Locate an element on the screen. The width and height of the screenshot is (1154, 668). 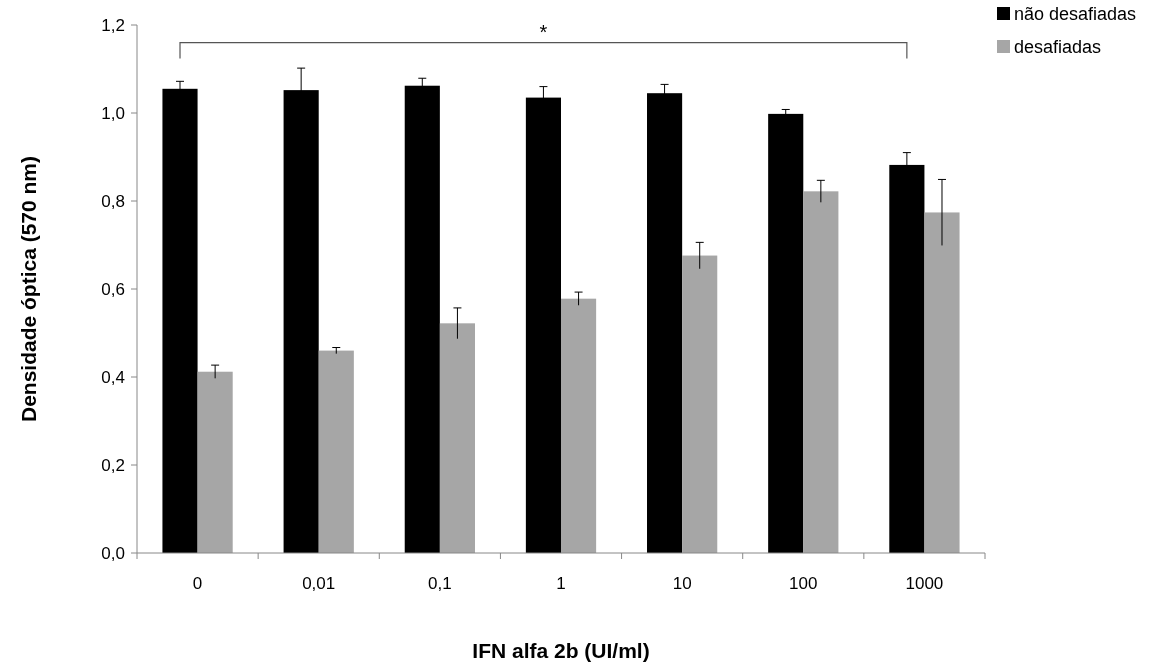
x-tick-label: 0,1 is located at coordinates (440, 583).